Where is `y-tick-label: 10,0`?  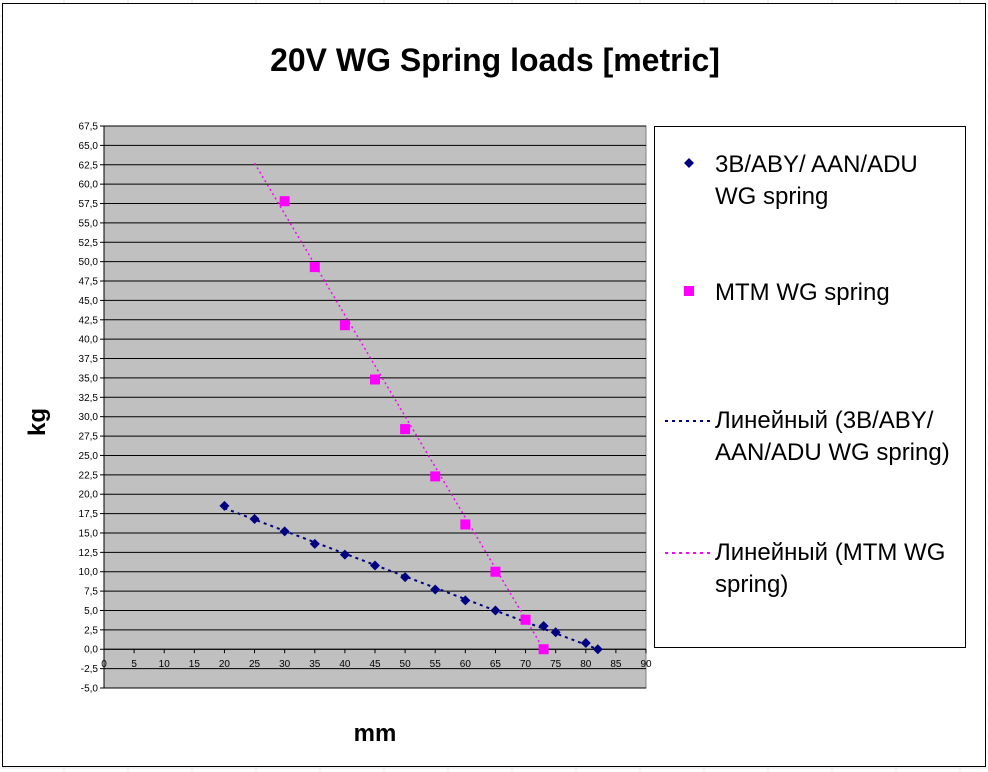
y-tick-label: 10,0 is located at coordinates (89, 572).